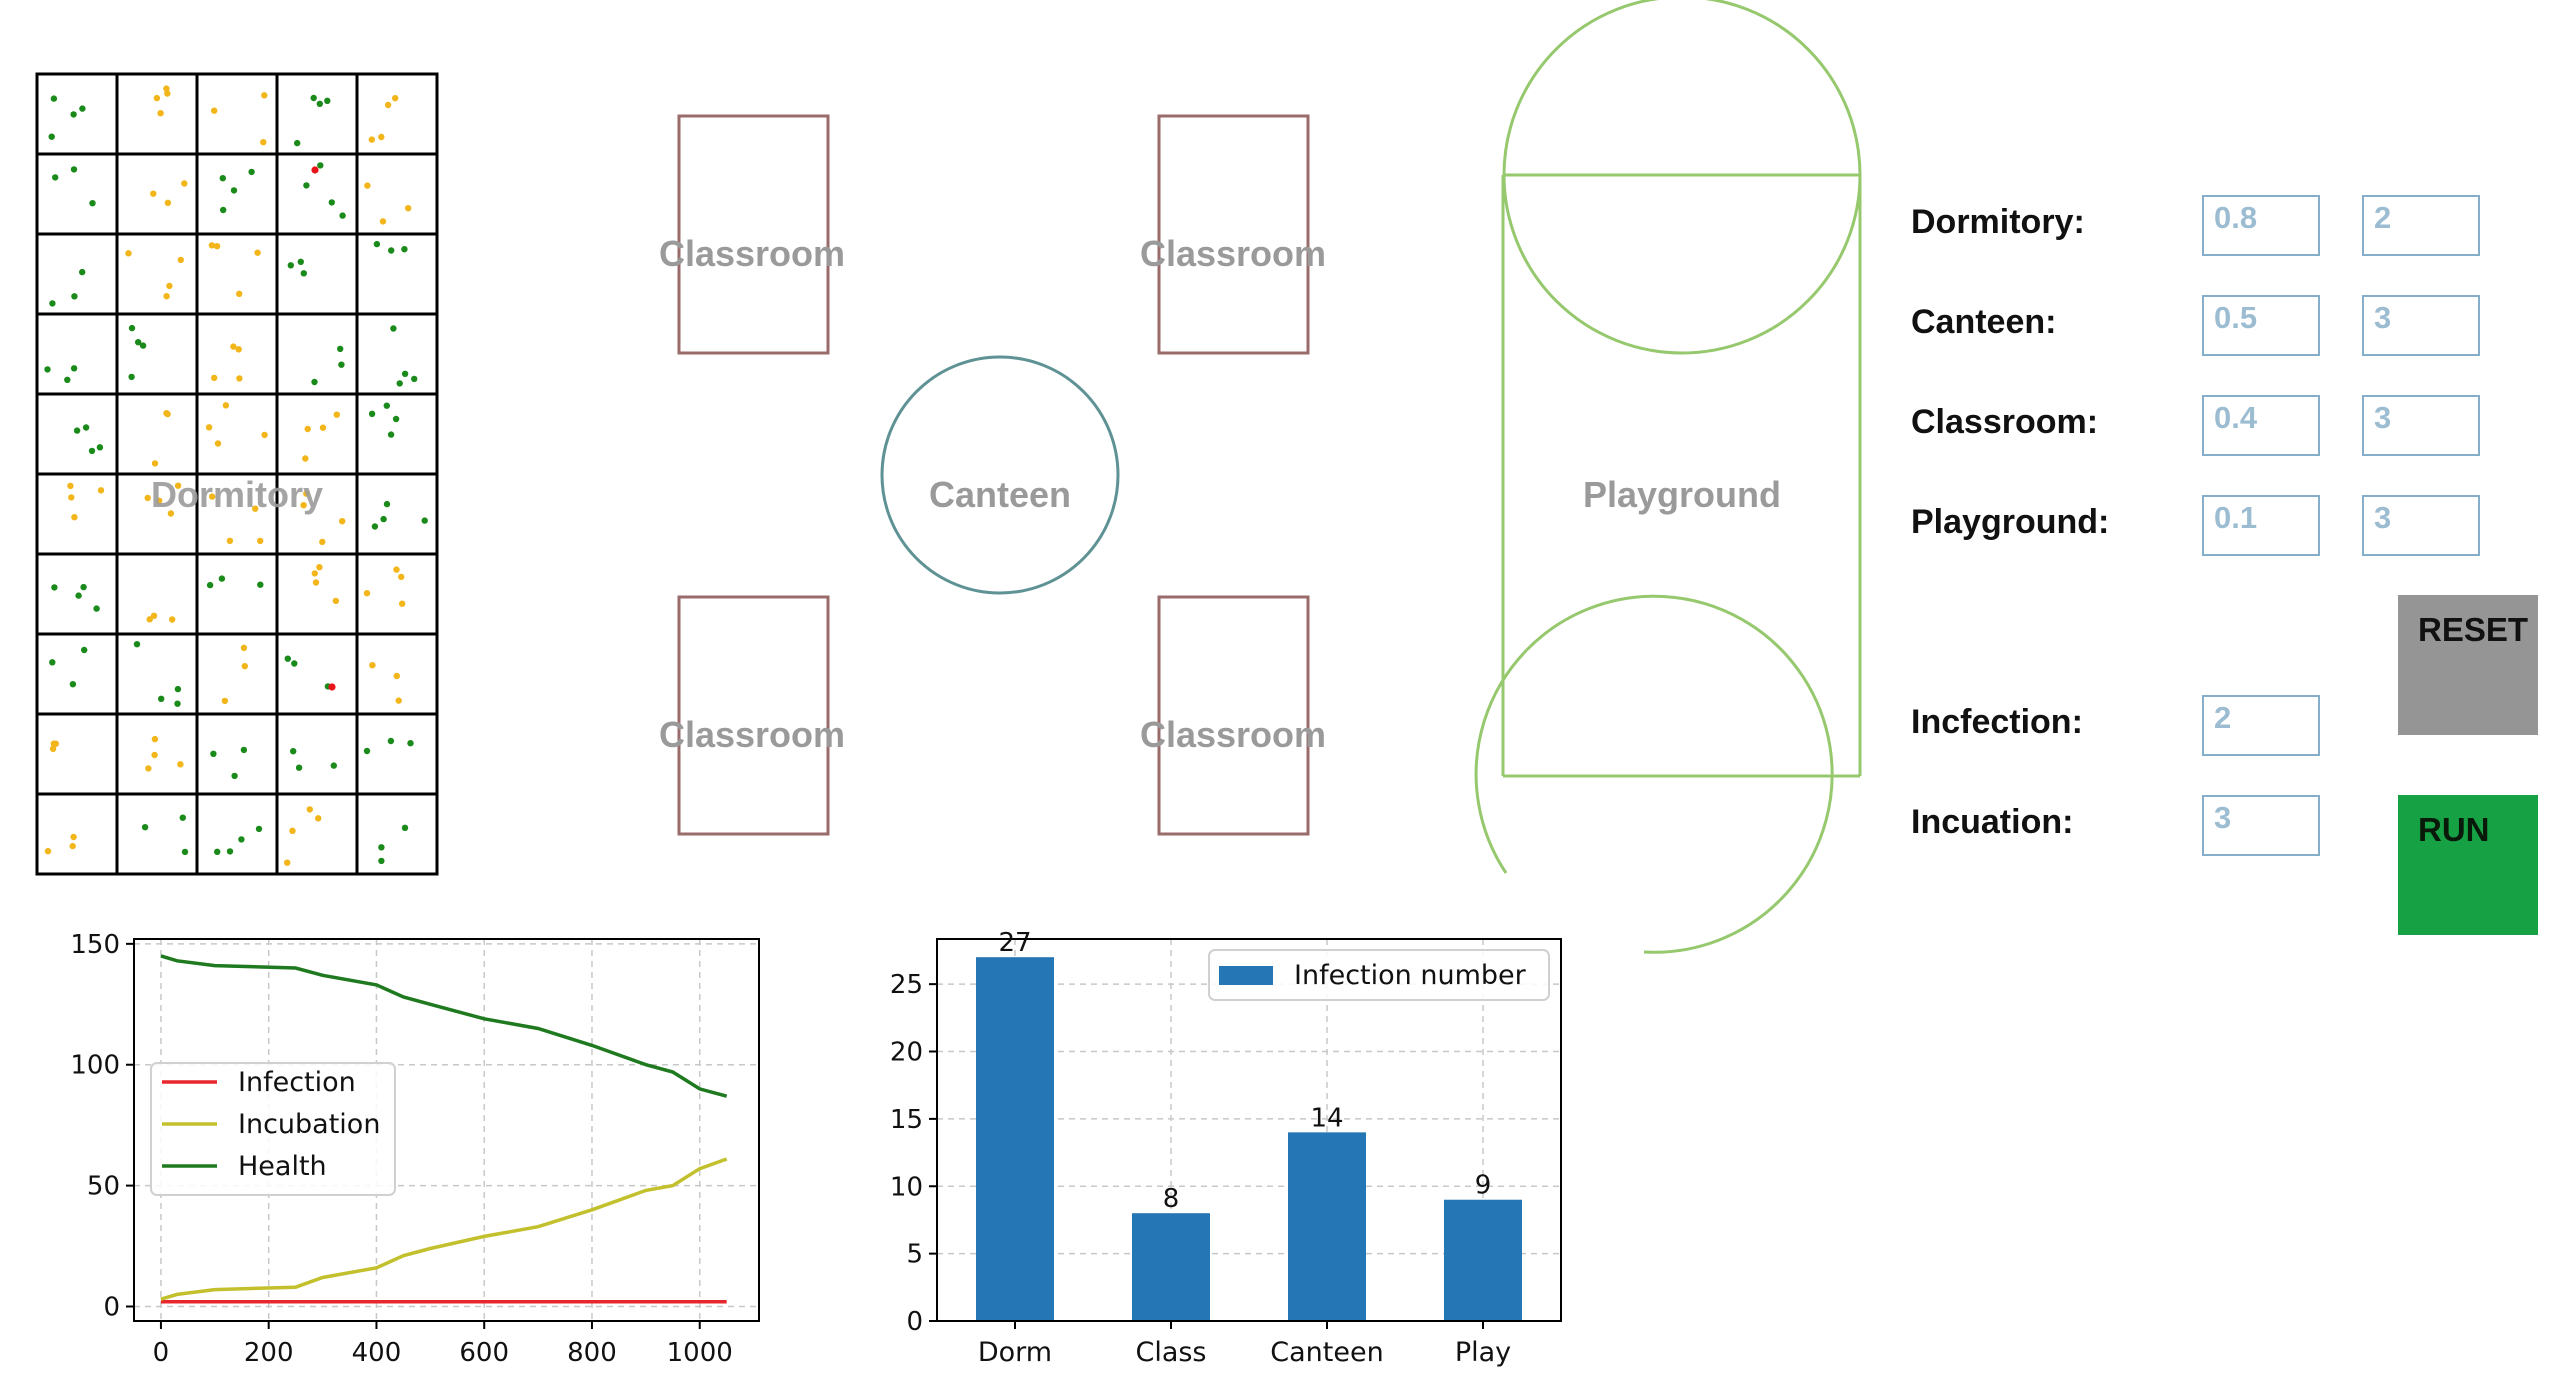 This screenshot has width=2554, height=1376. I want to click on data-label-canteen: 14, so click(1326, 1118).